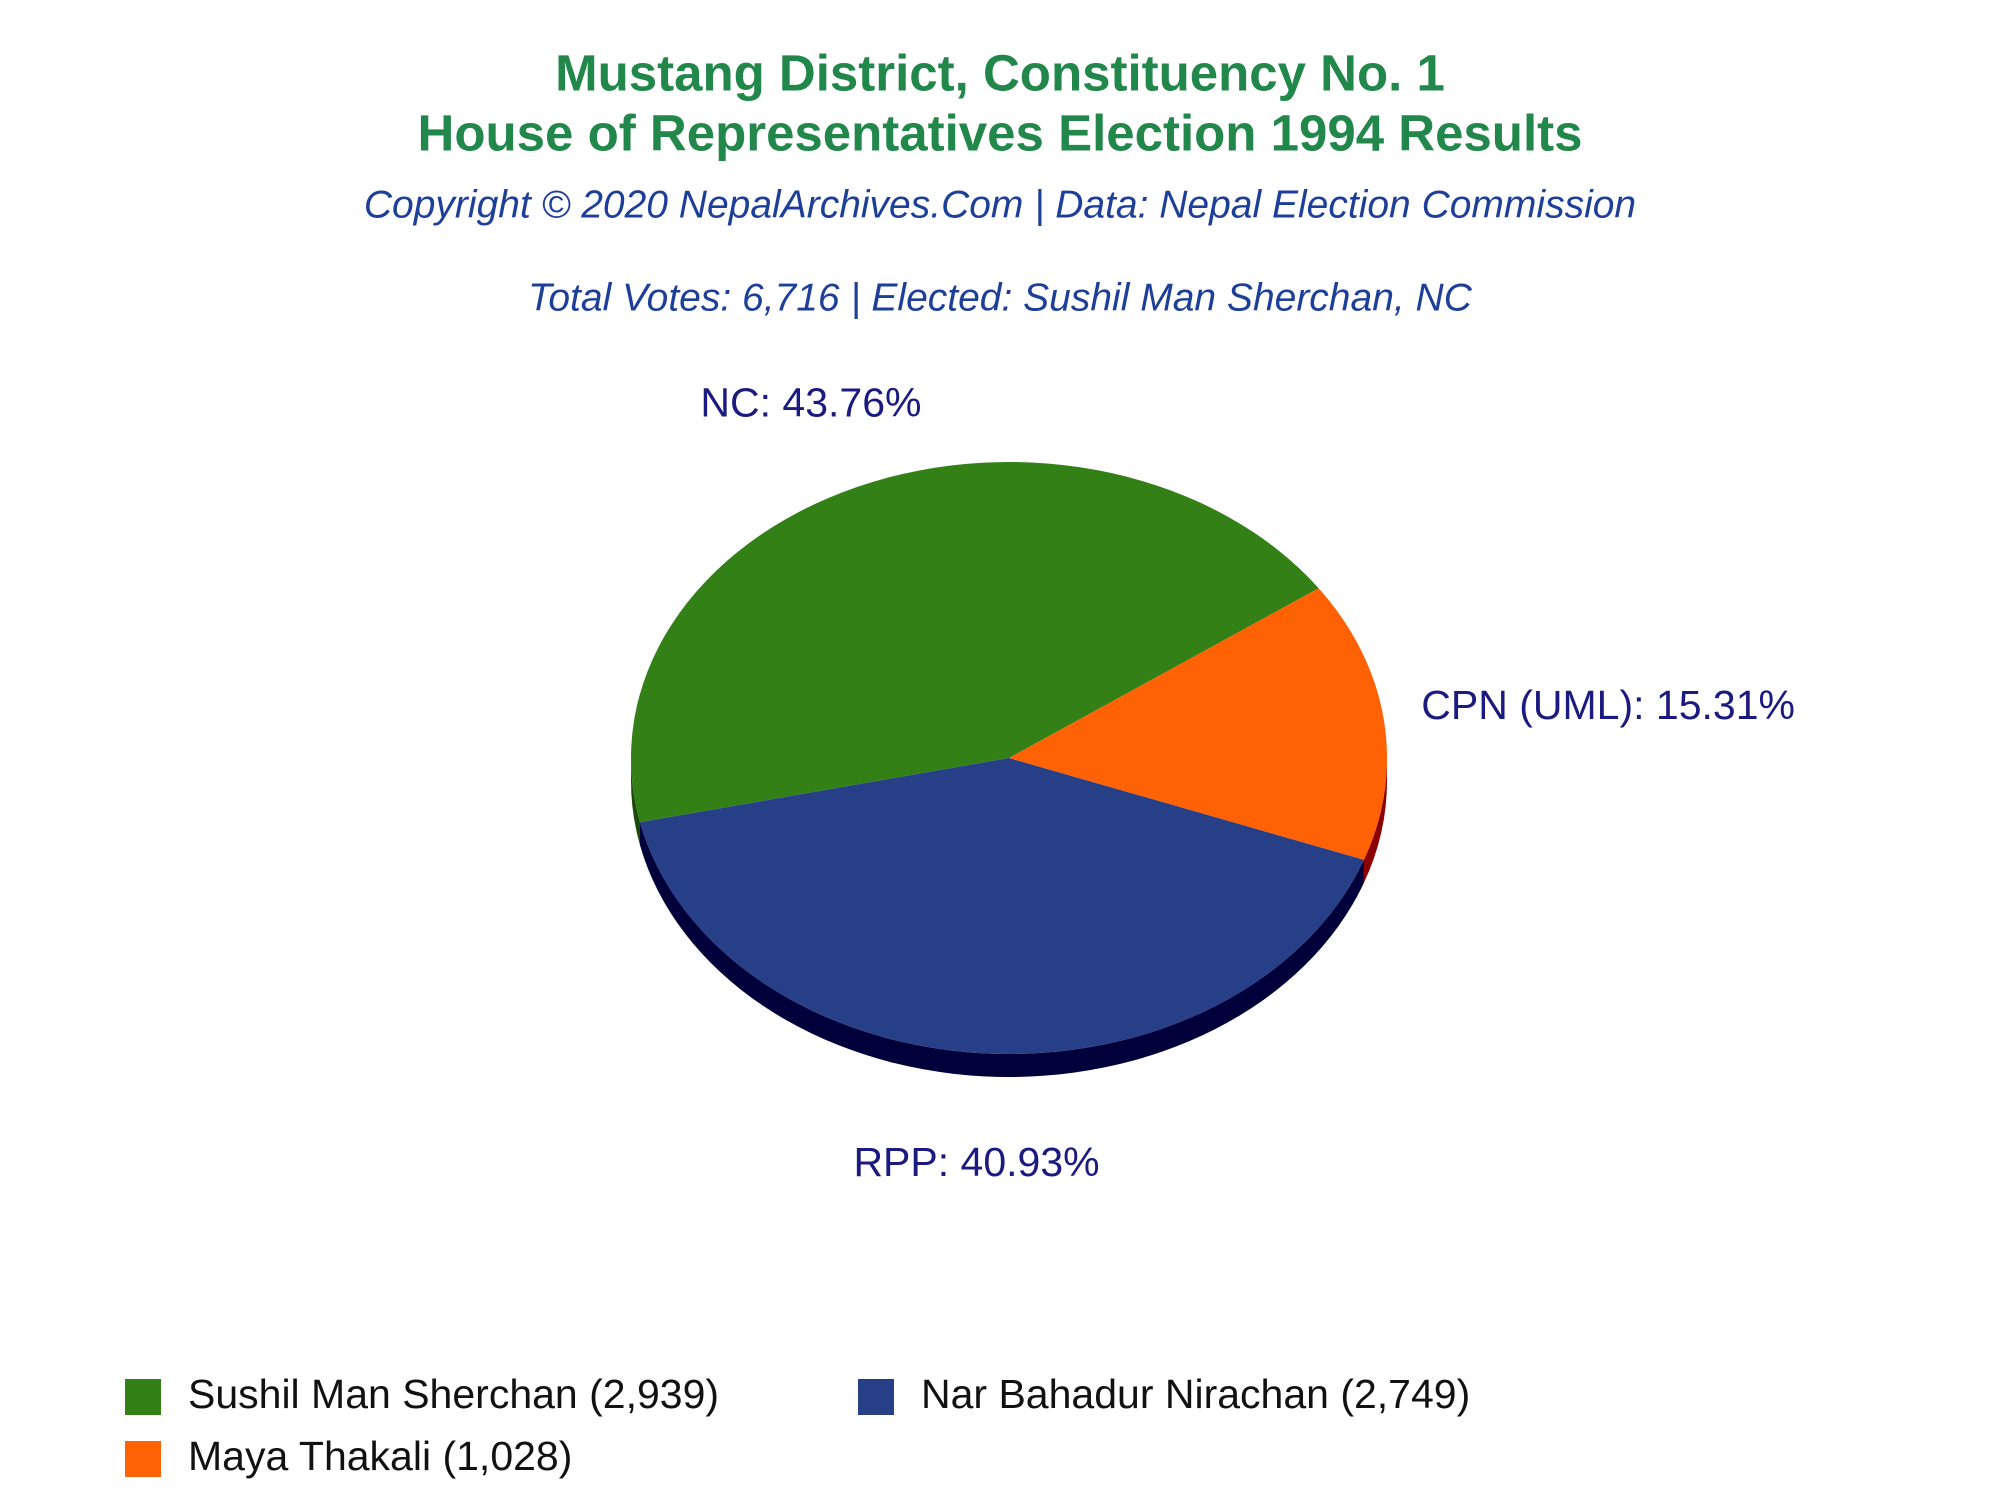 This screenshot has width=2000, height=1500. Describe the element at coordinates (976, 1162) in the screenshot. I see `data-label: RPP: 40.93%` at that location.